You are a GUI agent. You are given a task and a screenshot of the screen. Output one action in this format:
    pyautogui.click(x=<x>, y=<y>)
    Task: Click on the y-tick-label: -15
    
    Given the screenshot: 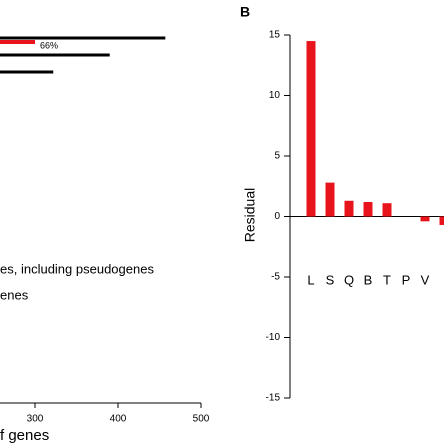 What is the action you would take?
    pyautogui.click(x=273, y=398)
    